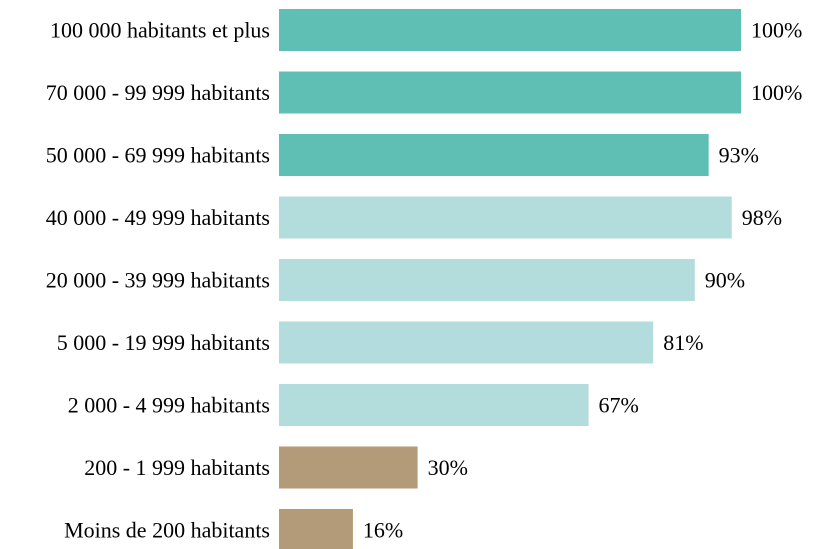 This screenshot has height=549, width=814. Describe the element at coordinates (158, 217) in the screenshot. I see `category-label-3: 40 000 - 49 999 habitants` at that location.